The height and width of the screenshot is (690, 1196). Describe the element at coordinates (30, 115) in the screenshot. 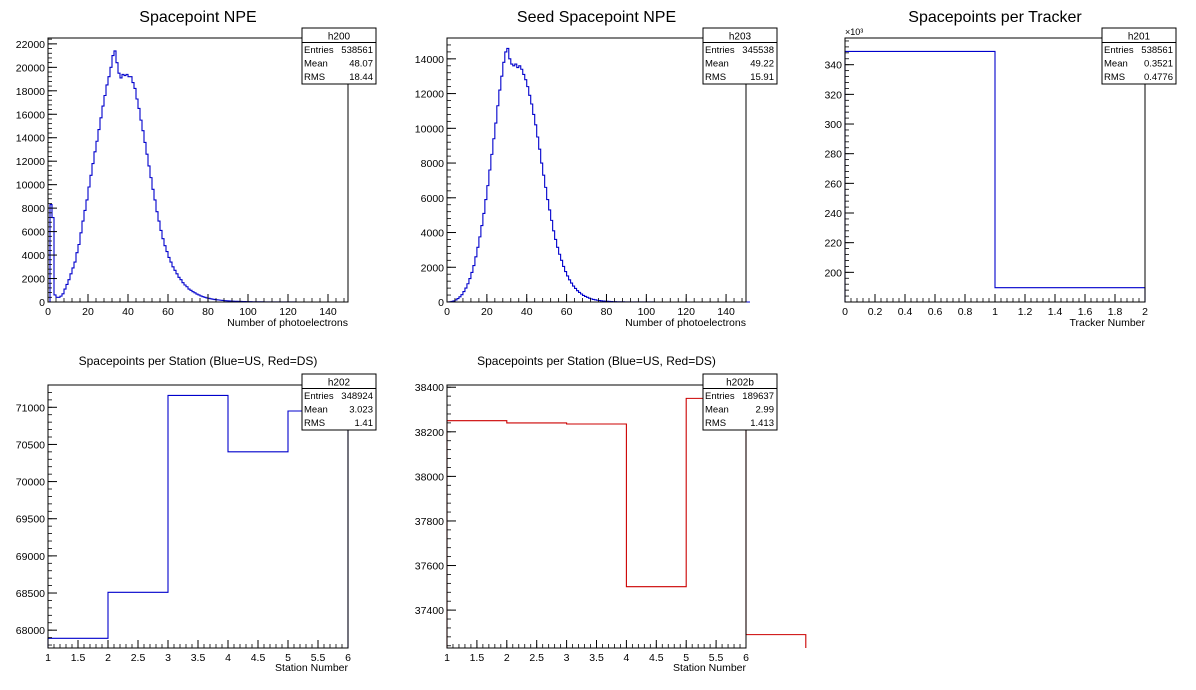

I see `y-tick-label: 16000` at that location.